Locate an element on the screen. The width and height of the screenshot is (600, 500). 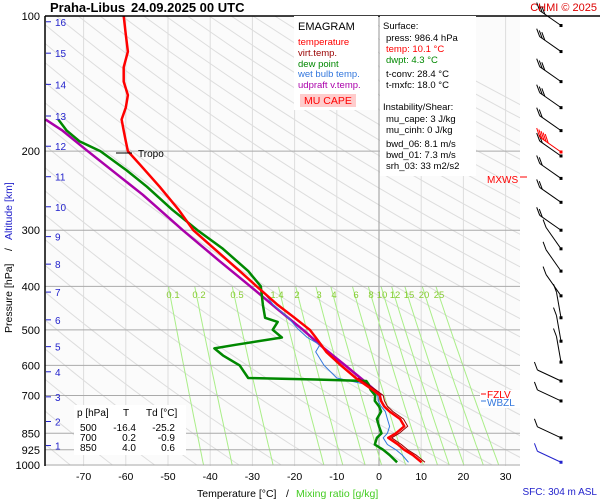
altitude-tick-label: 7 is located at coordinates (58, 293).